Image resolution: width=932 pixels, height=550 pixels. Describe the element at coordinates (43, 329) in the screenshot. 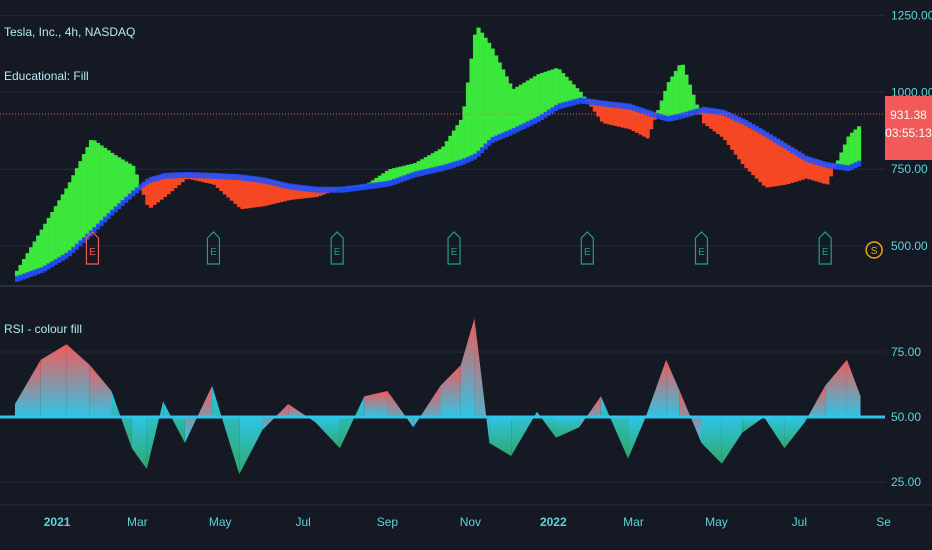

I see `rsi-legend: RSI - colour fill` at that location.